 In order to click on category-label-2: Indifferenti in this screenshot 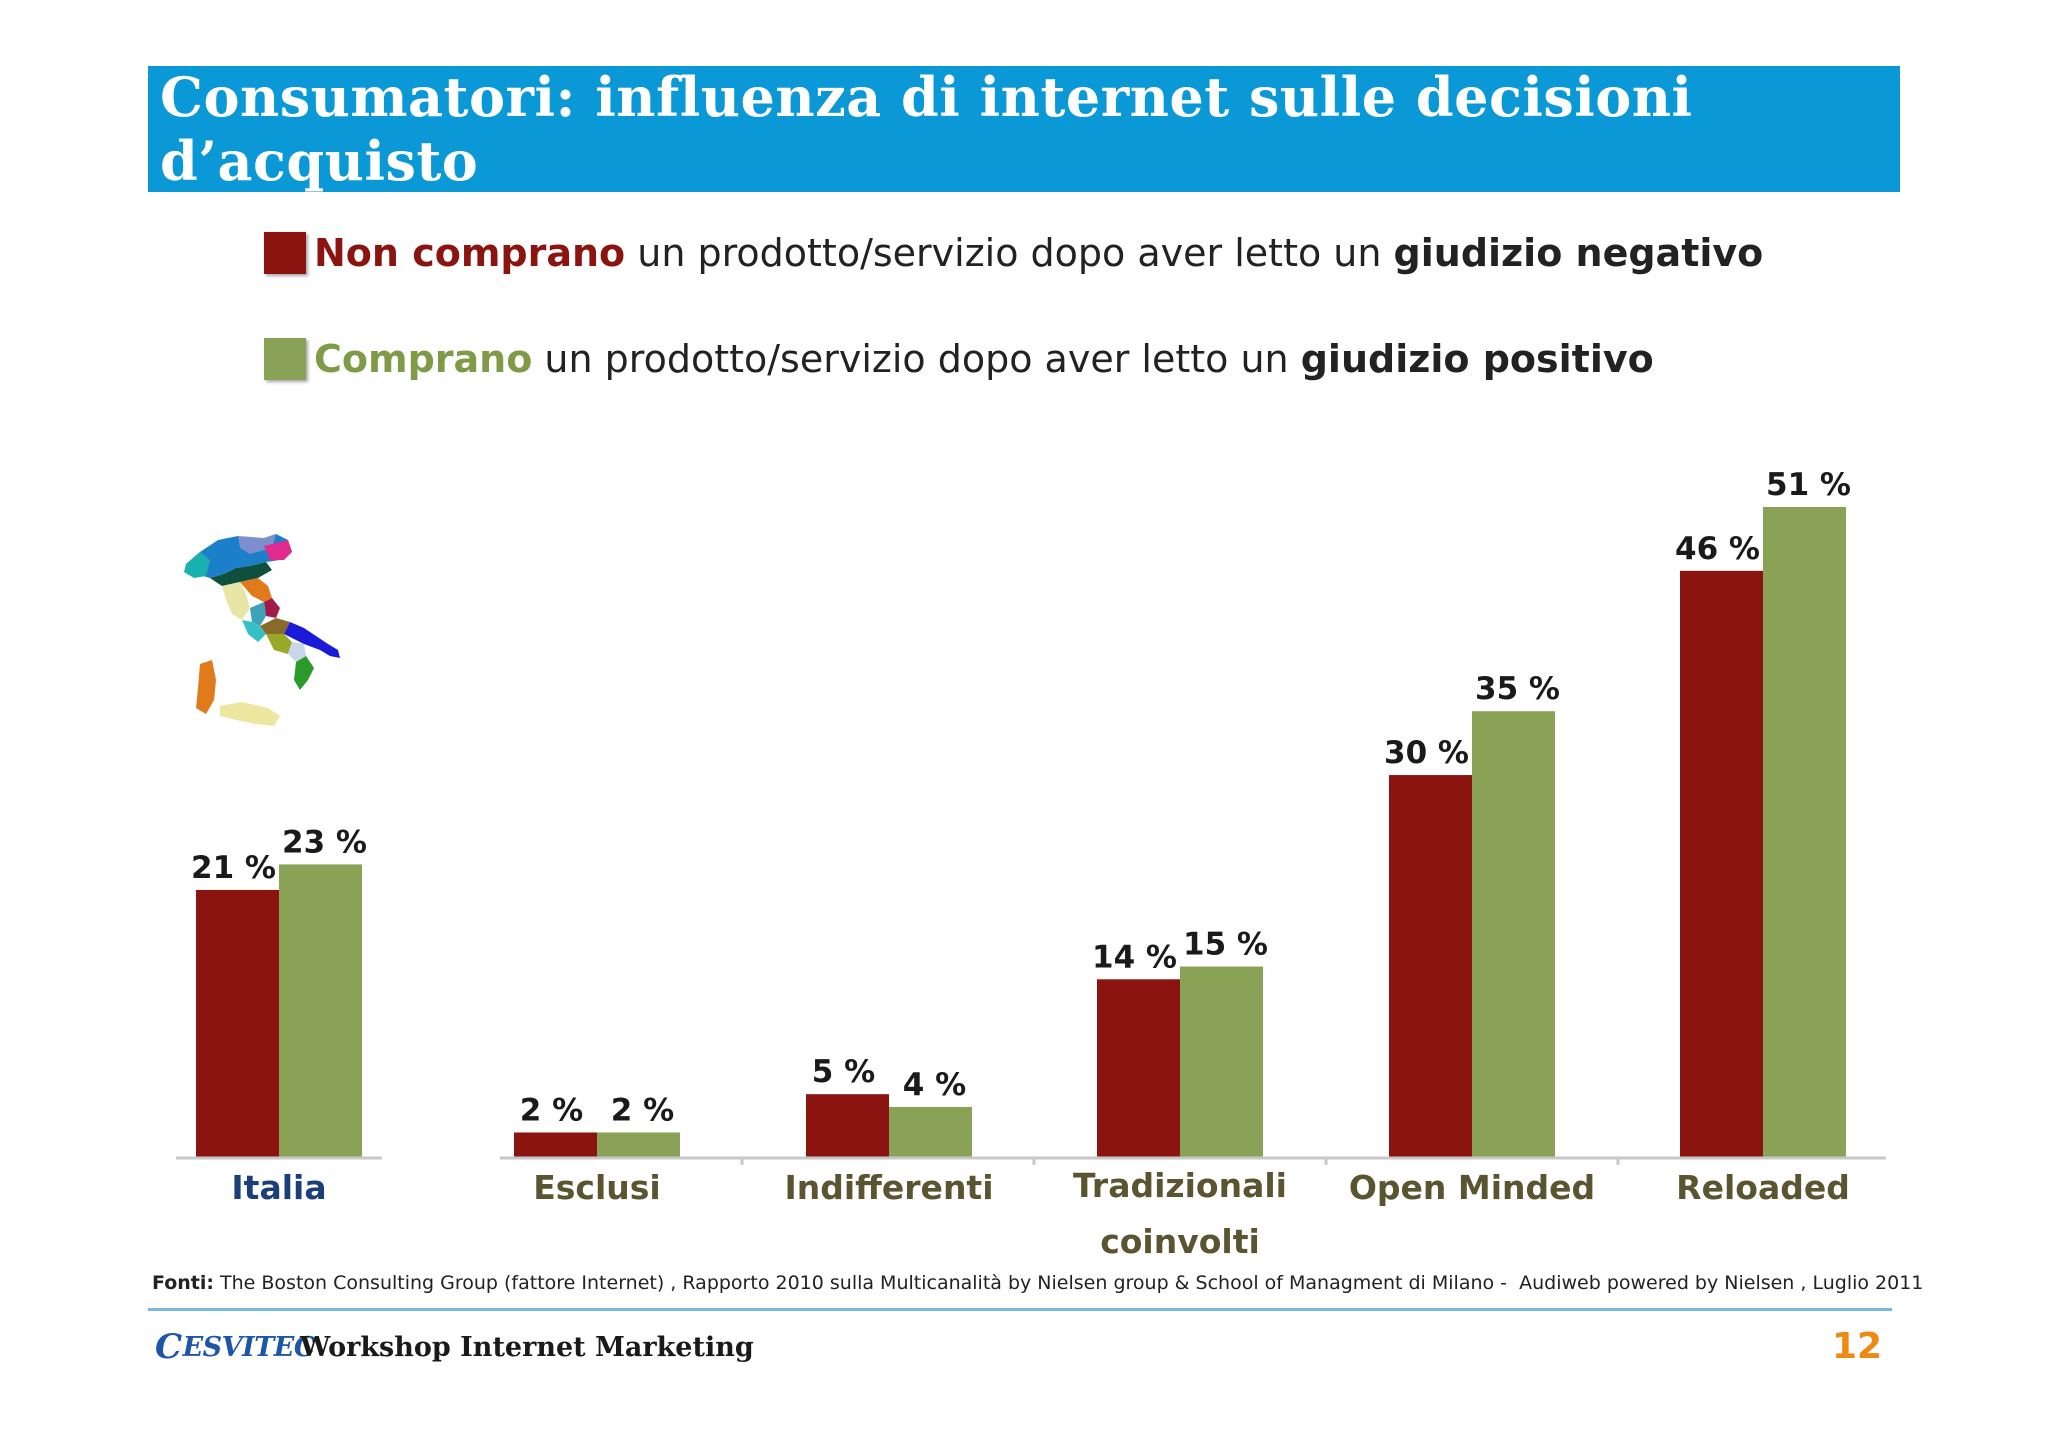, I will do `click(889, 1187)`.